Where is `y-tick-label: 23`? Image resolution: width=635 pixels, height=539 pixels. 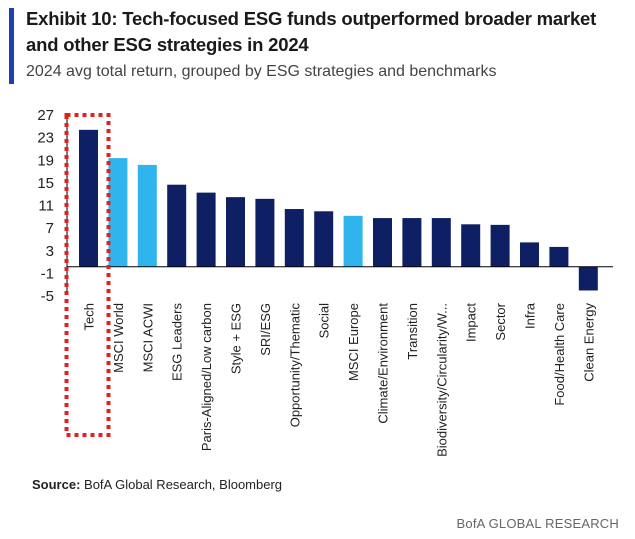
y-tick-label: 23 is located at coordinates (45, 138).